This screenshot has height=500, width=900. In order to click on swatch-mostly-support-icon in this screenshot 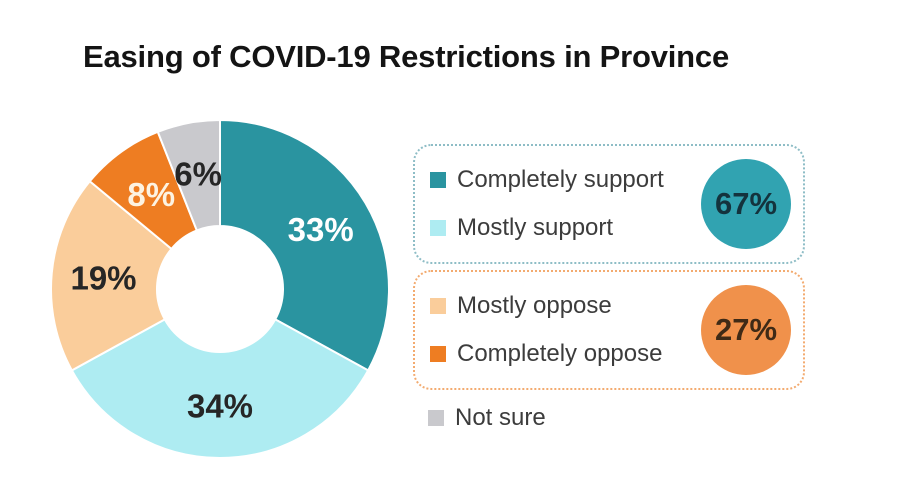, I will do `click(438, 228)`.